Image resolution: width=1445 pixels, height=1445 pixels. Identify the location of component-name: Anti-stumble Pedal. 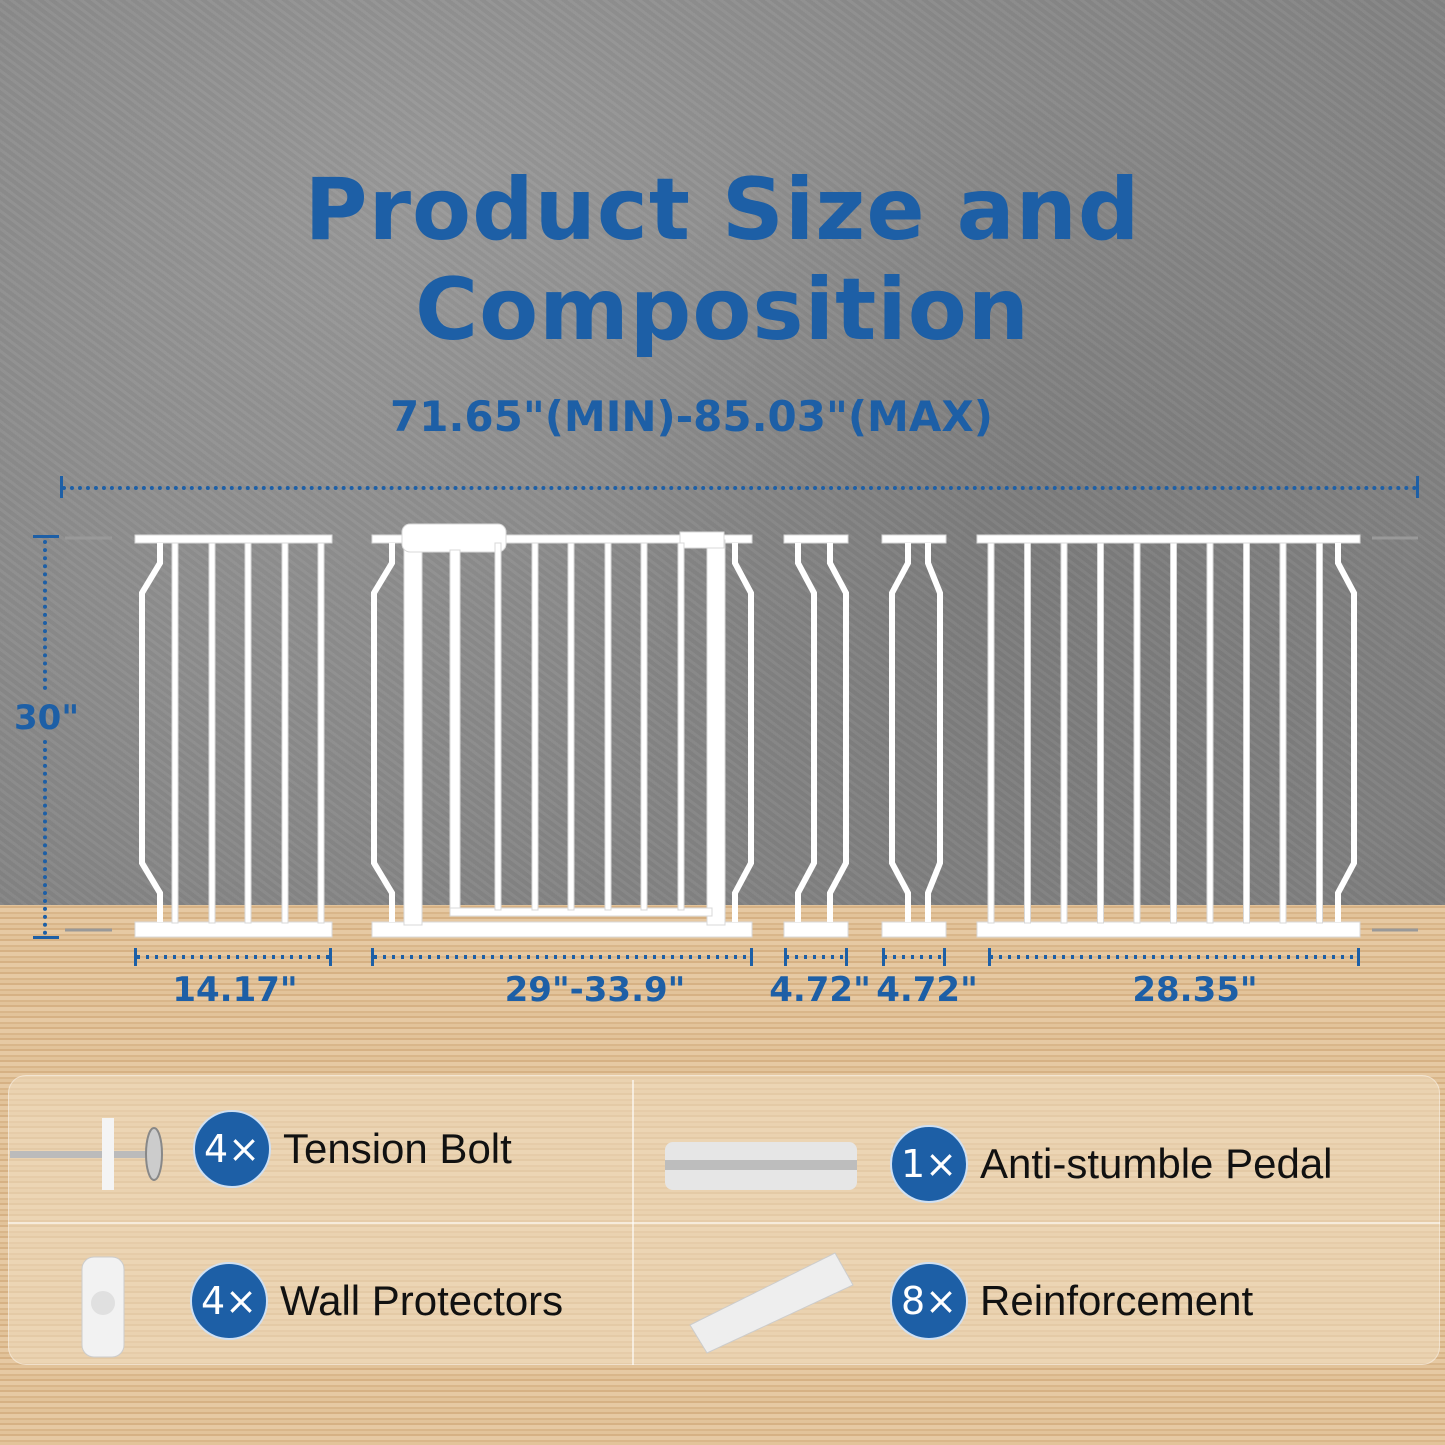
(1156, 1163).